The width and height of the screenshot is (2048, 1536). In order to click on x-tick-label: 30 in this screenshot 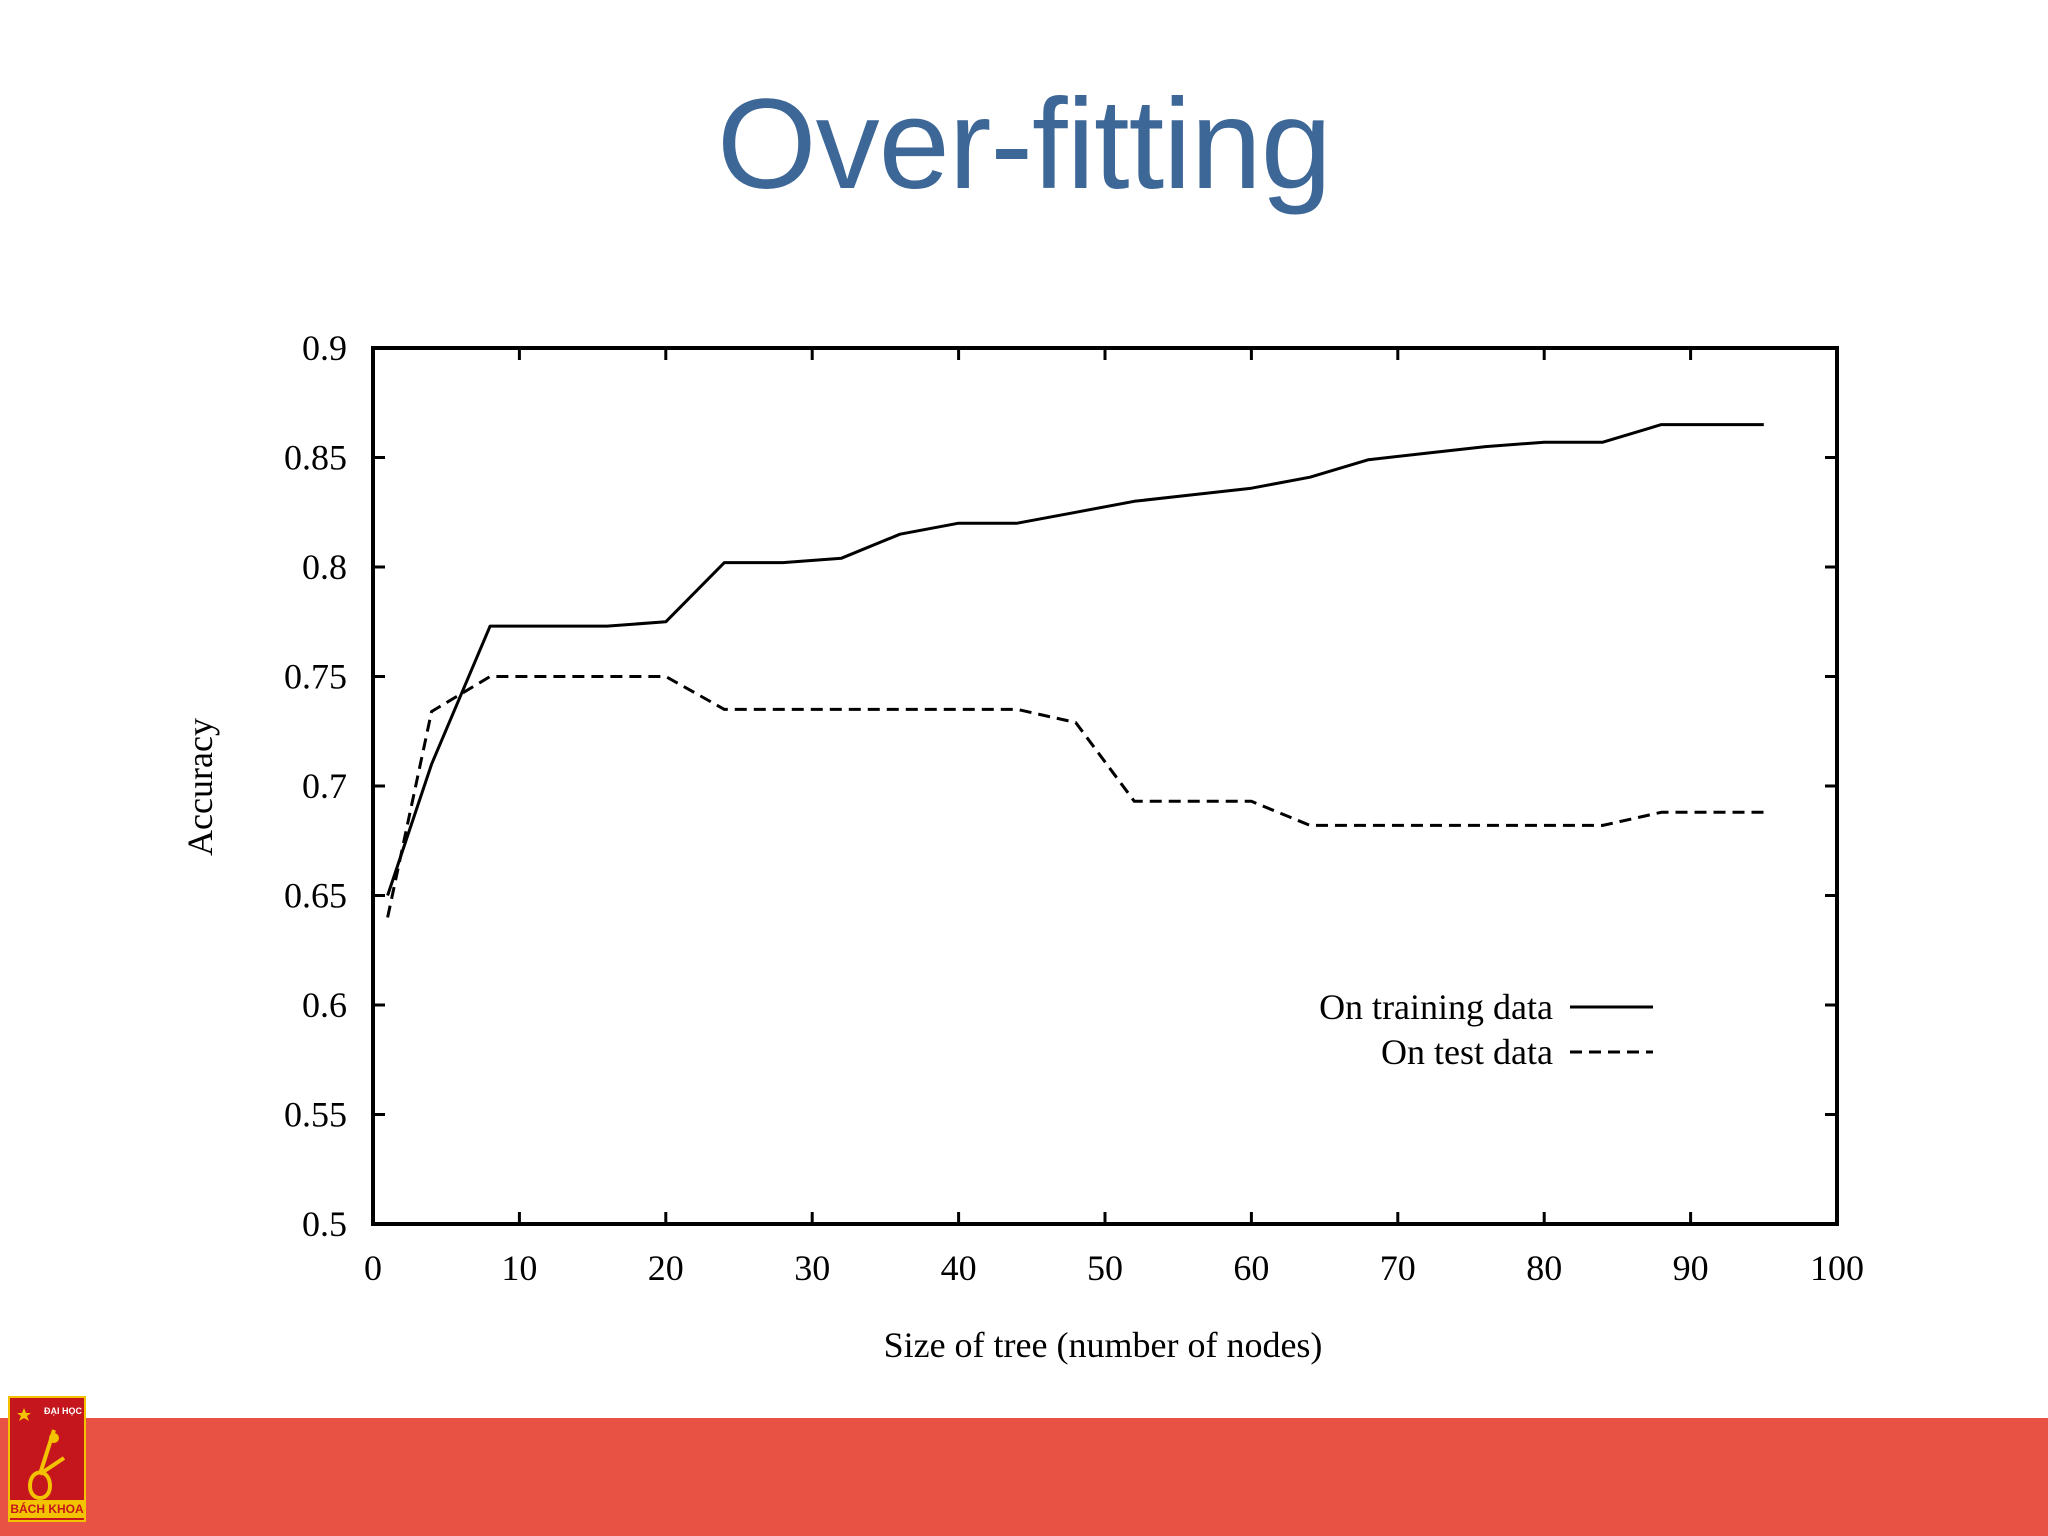, I will do `click(812, 1268)`.